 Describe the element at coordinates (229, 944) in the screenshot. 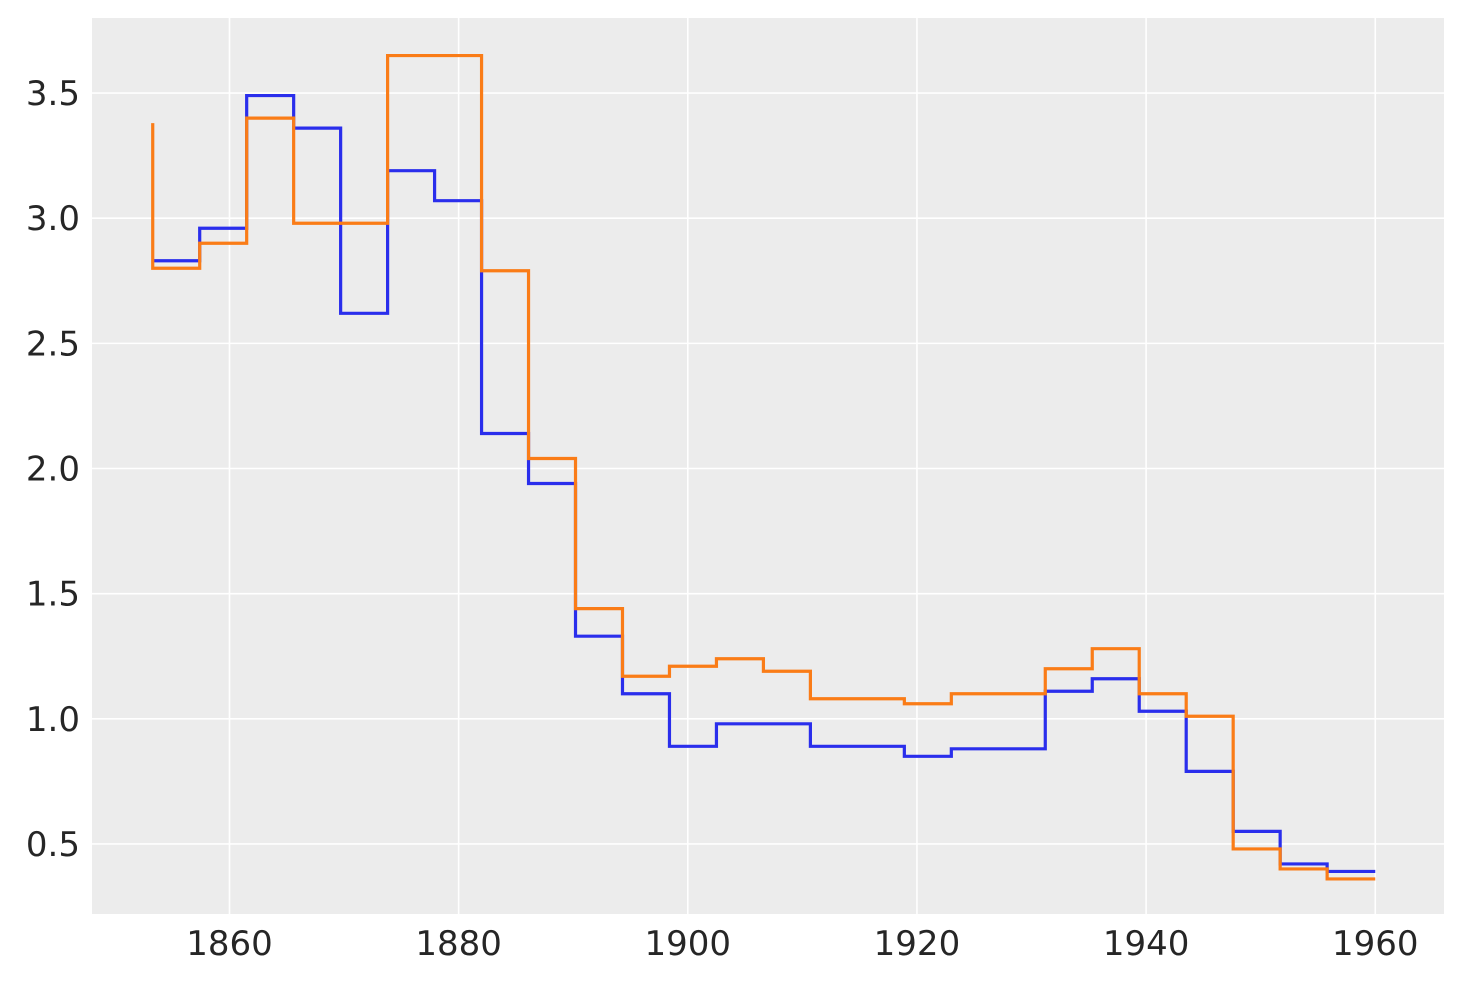

I see `x-tick-label: 1860` at that location.